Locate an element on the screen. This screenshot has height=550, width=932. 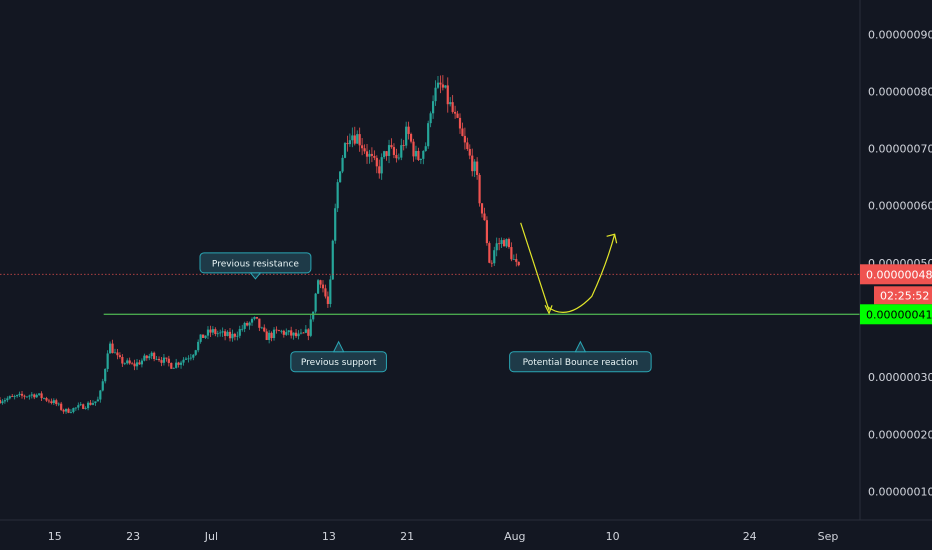
price-tick-label: 0.00000090 is located at coordinates (900, 34).